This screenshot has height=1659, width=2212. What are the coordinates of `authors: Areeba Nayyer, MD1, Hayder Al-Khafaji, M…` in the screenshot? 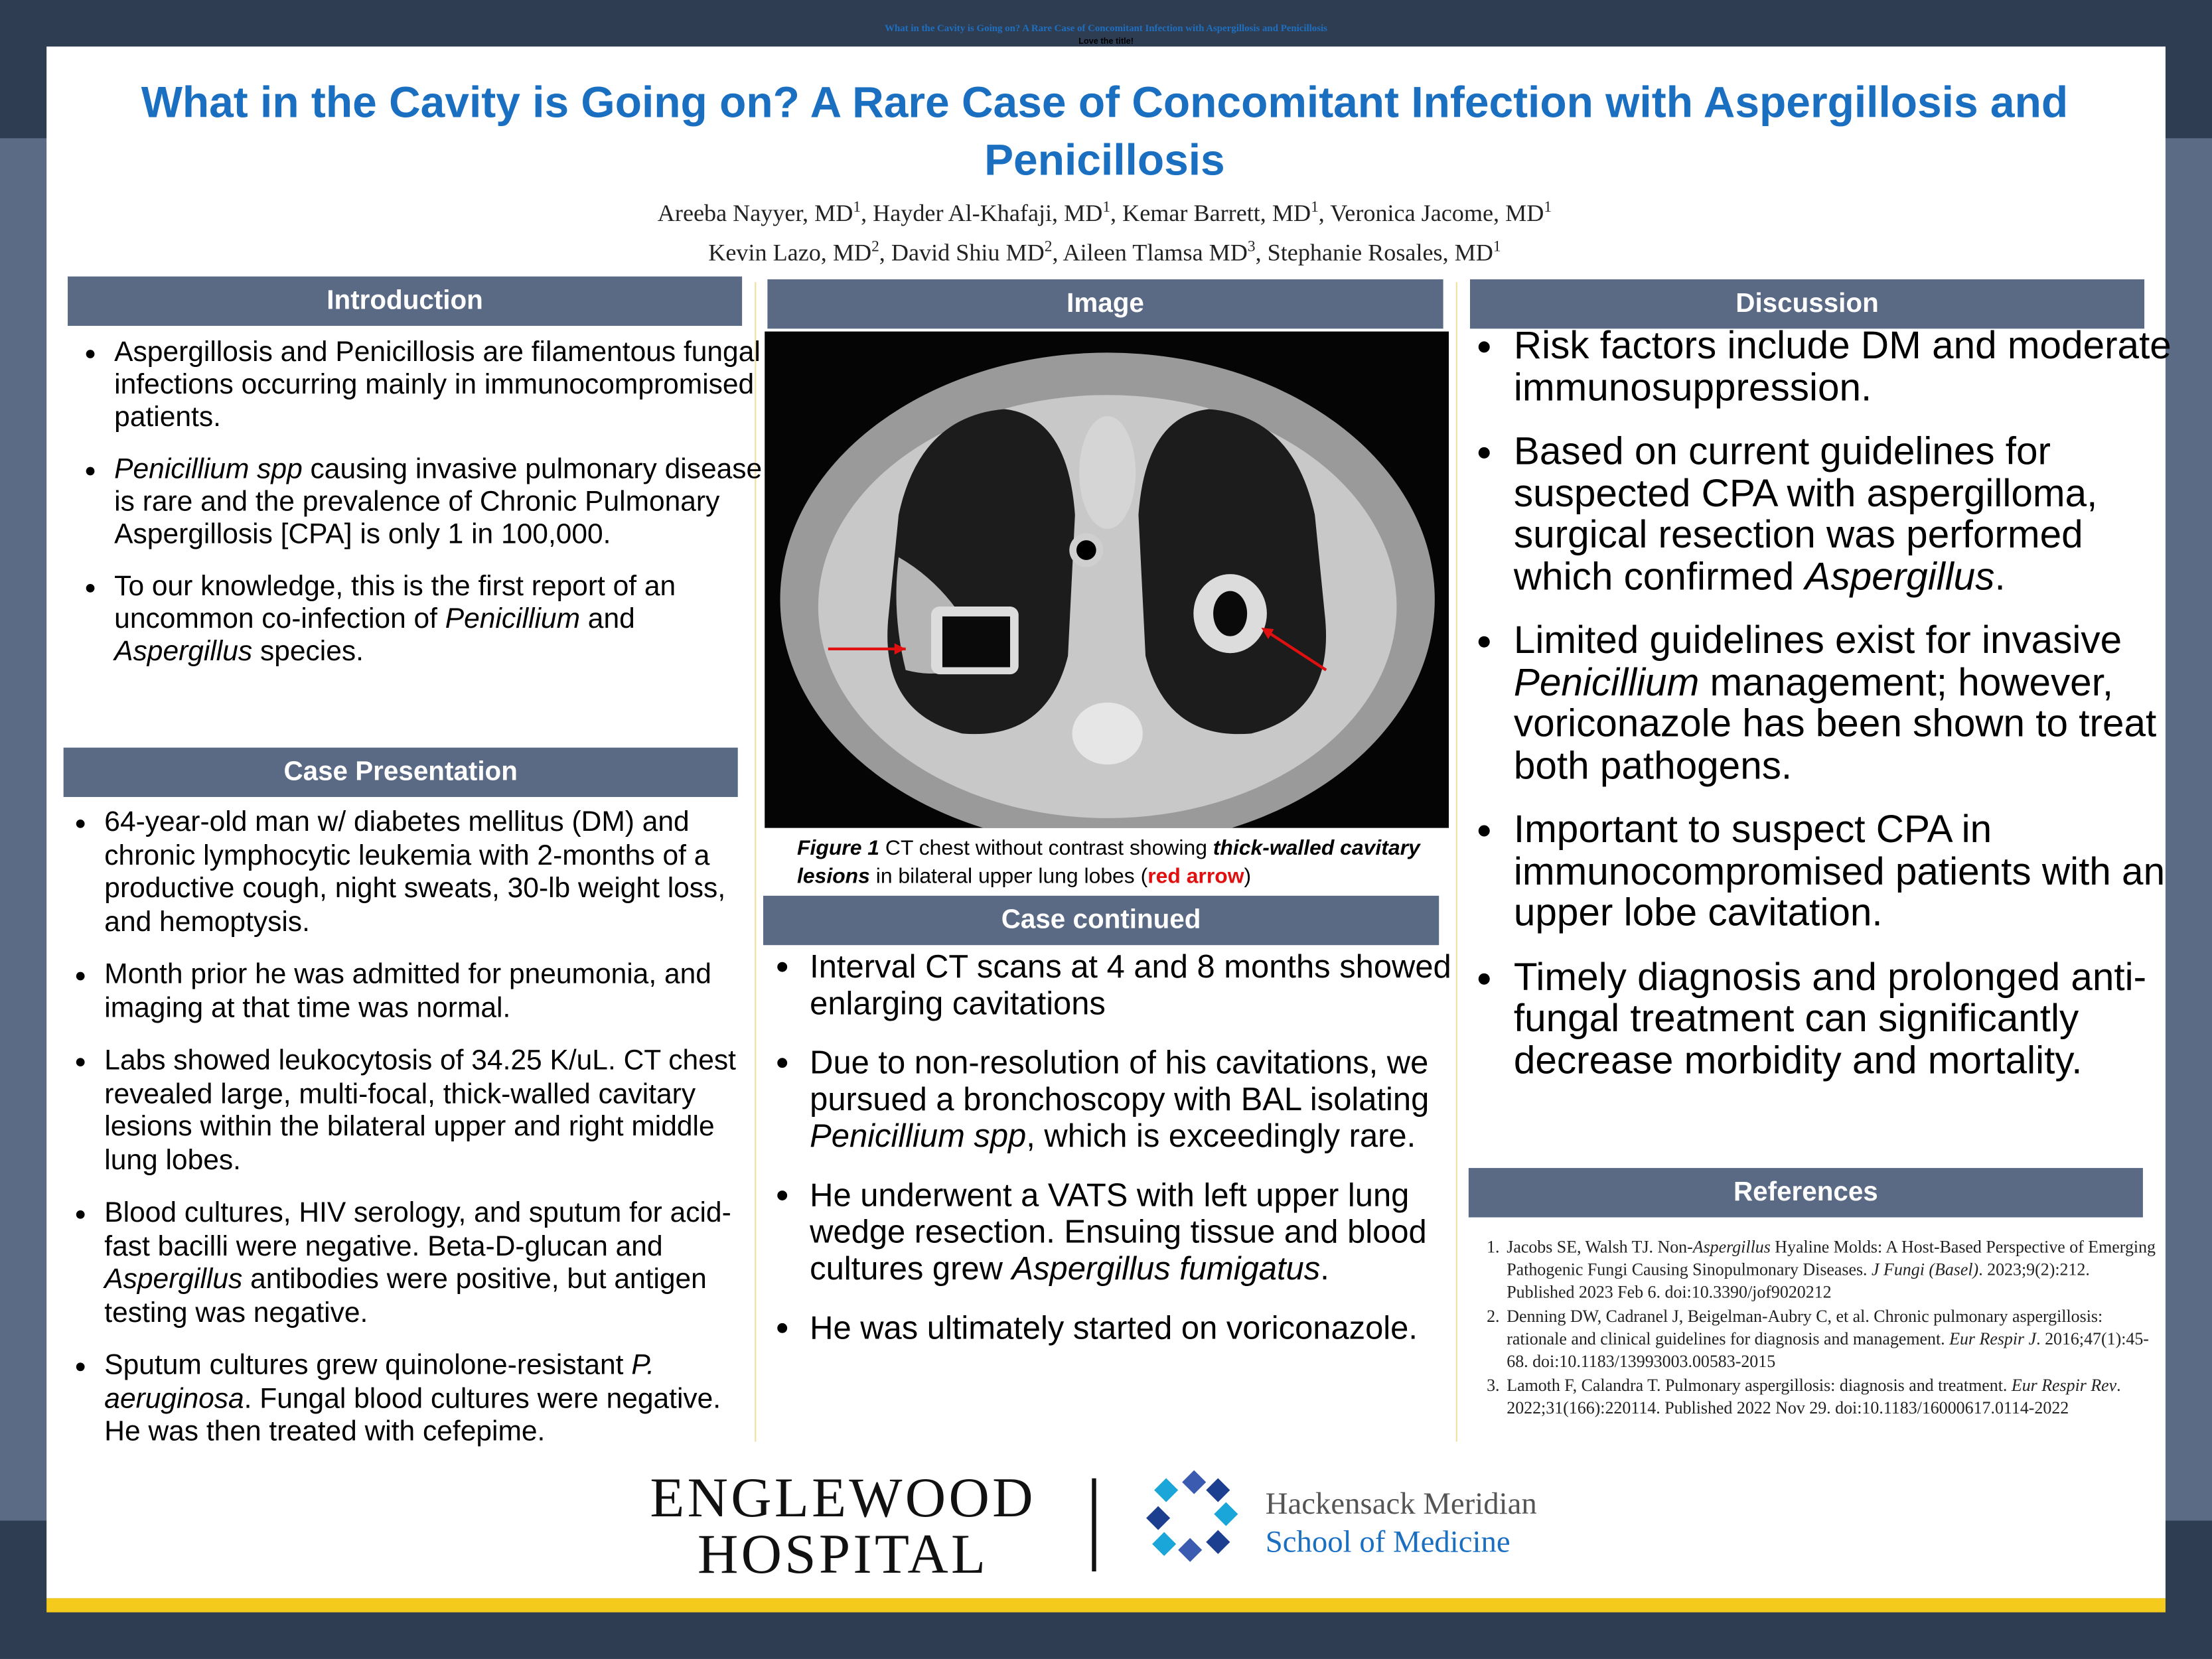 It's located at (1104, 213).